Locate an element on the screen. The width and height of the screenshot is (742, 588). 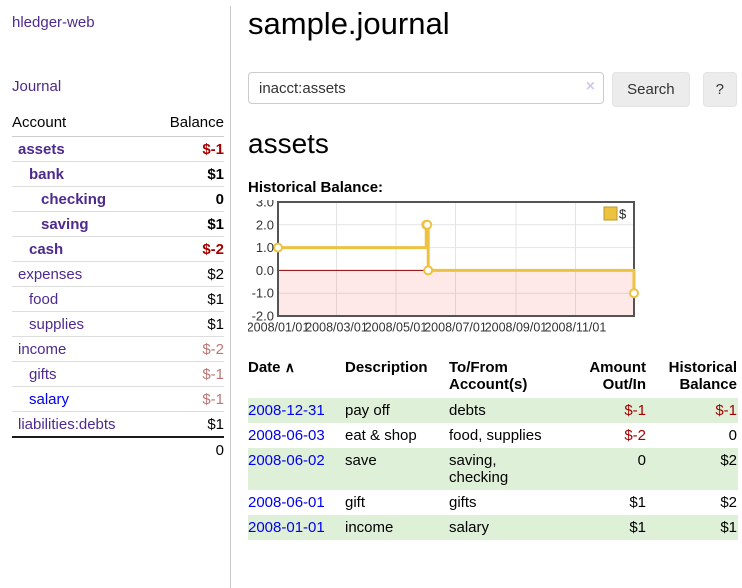
account-row: assets $-1 is located at coordinates (118, 149).